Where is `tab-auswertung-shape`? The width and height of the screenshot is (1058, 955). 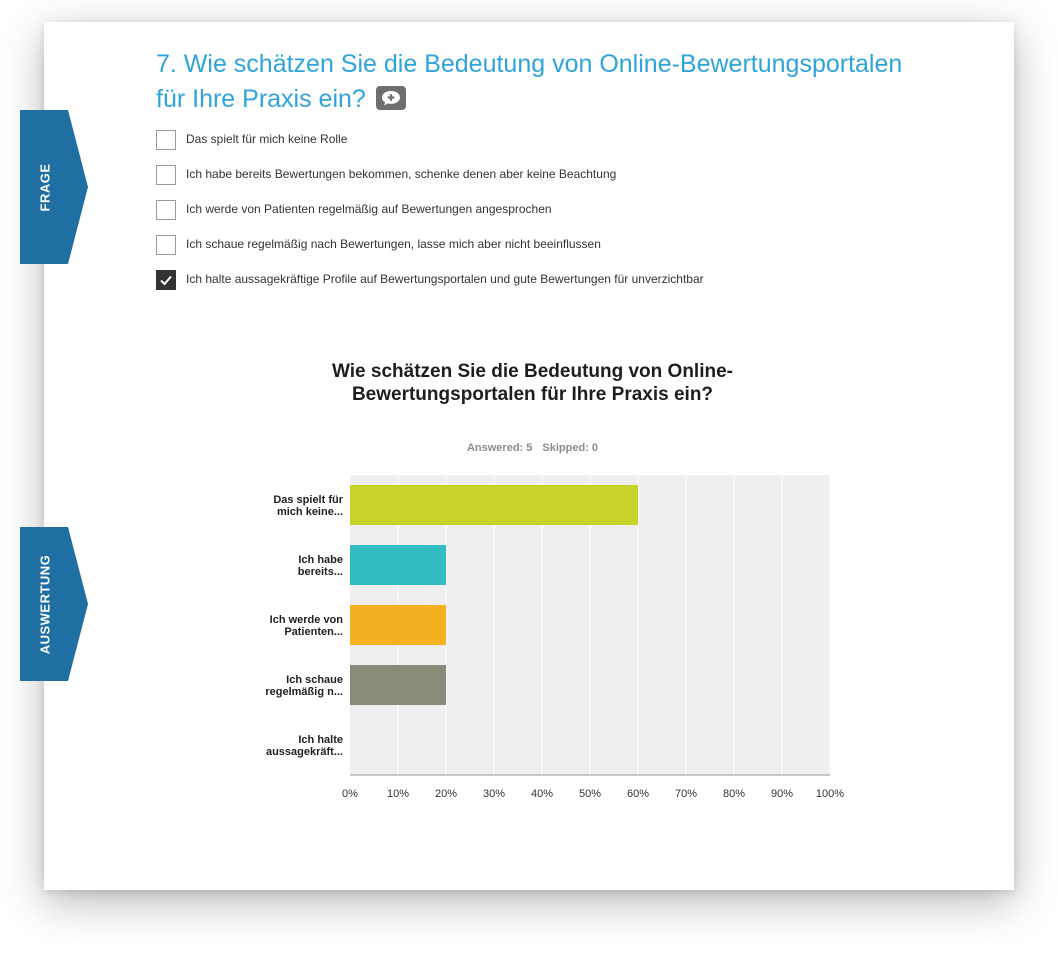 tab-auswertung-shape is located at coordinates (54, 604).